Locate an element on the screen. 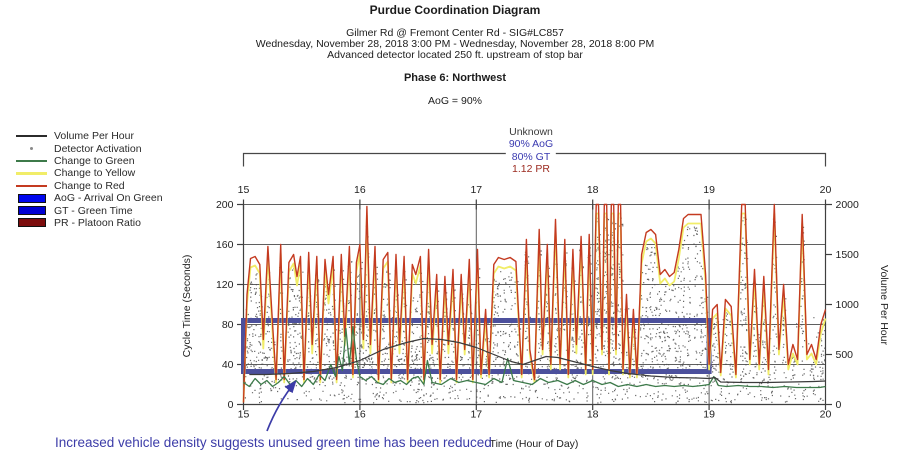 The image size is (900, 457). legend-item-change-to-green: Change to Green is located at coordinates (89, 161).